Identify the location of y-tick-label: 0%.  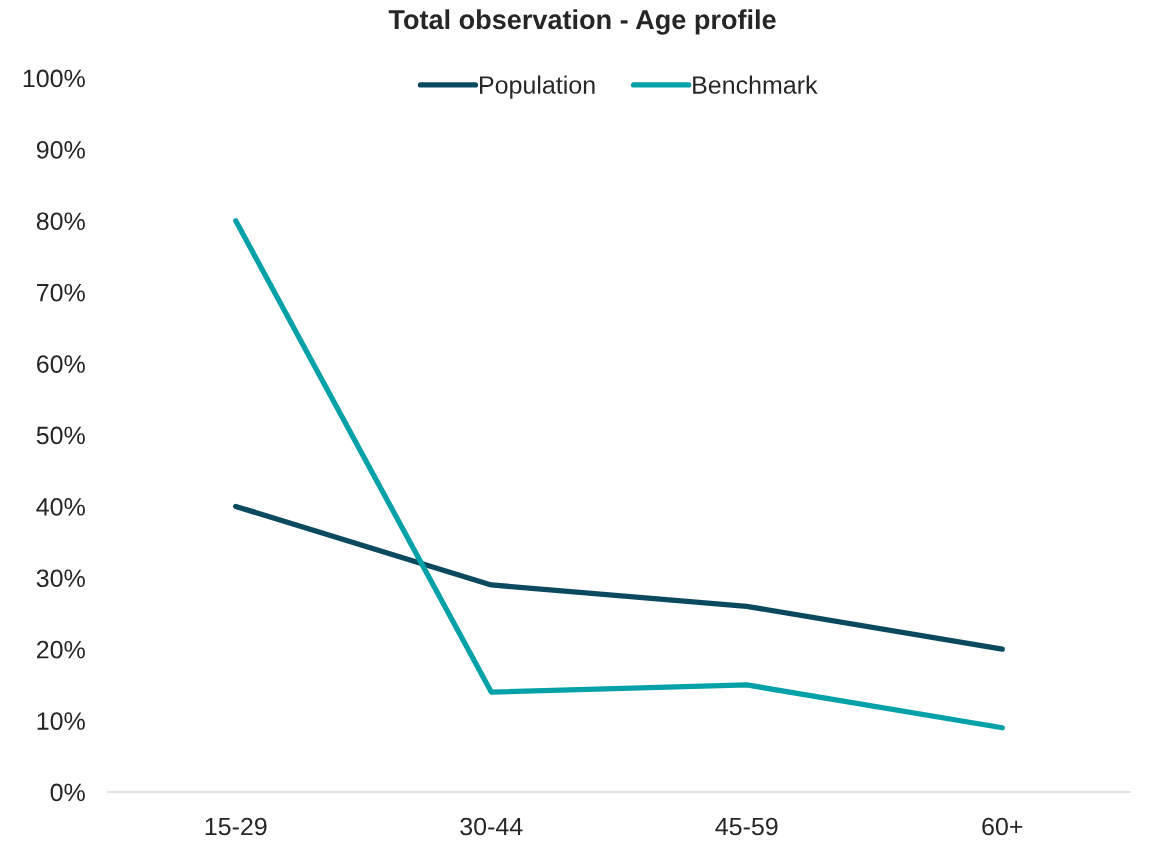
(67, 792).